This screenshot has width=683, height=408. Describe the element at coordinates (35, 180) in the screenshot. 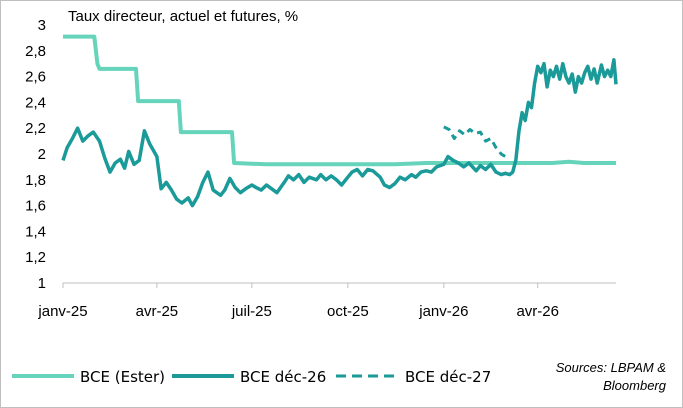

I see `y-tick-label: 1,8` at that location.